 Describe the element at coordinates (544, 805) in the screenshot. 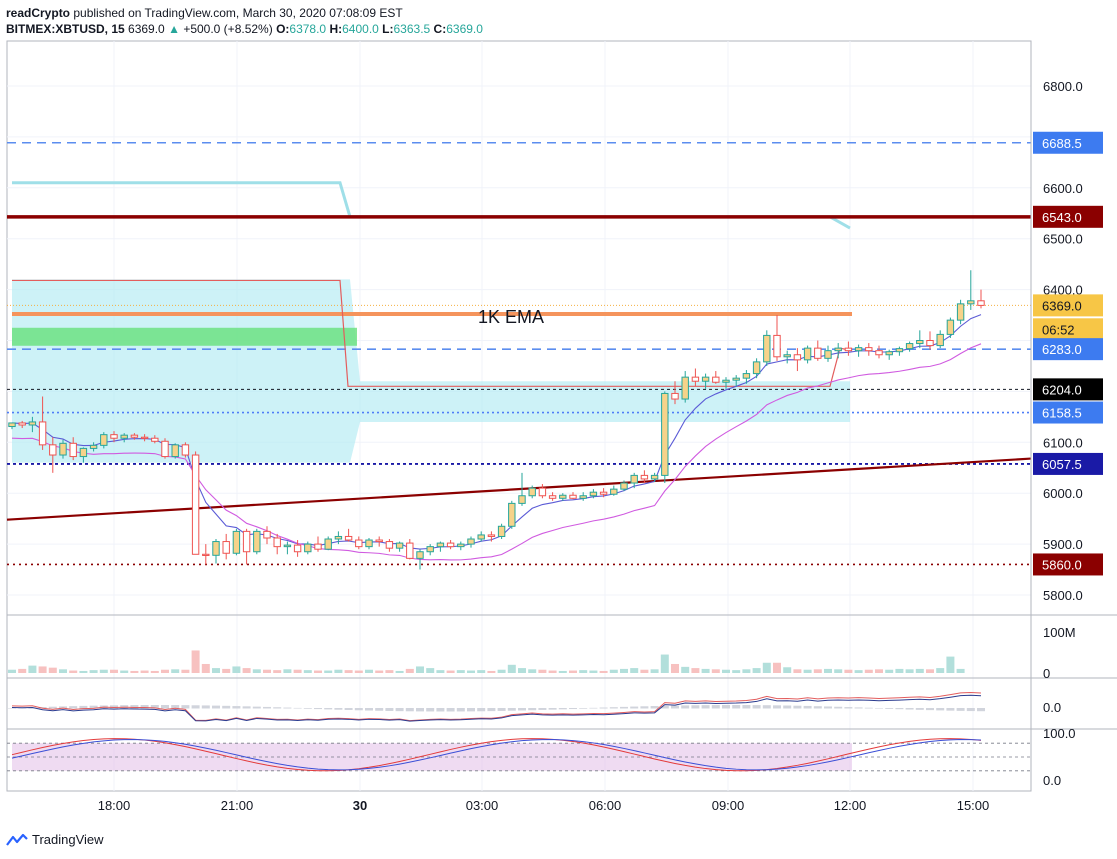

I see `time-axis: 18:00 21:00 30 03:00 06:00 09:00 12:00 15:00` at that location.